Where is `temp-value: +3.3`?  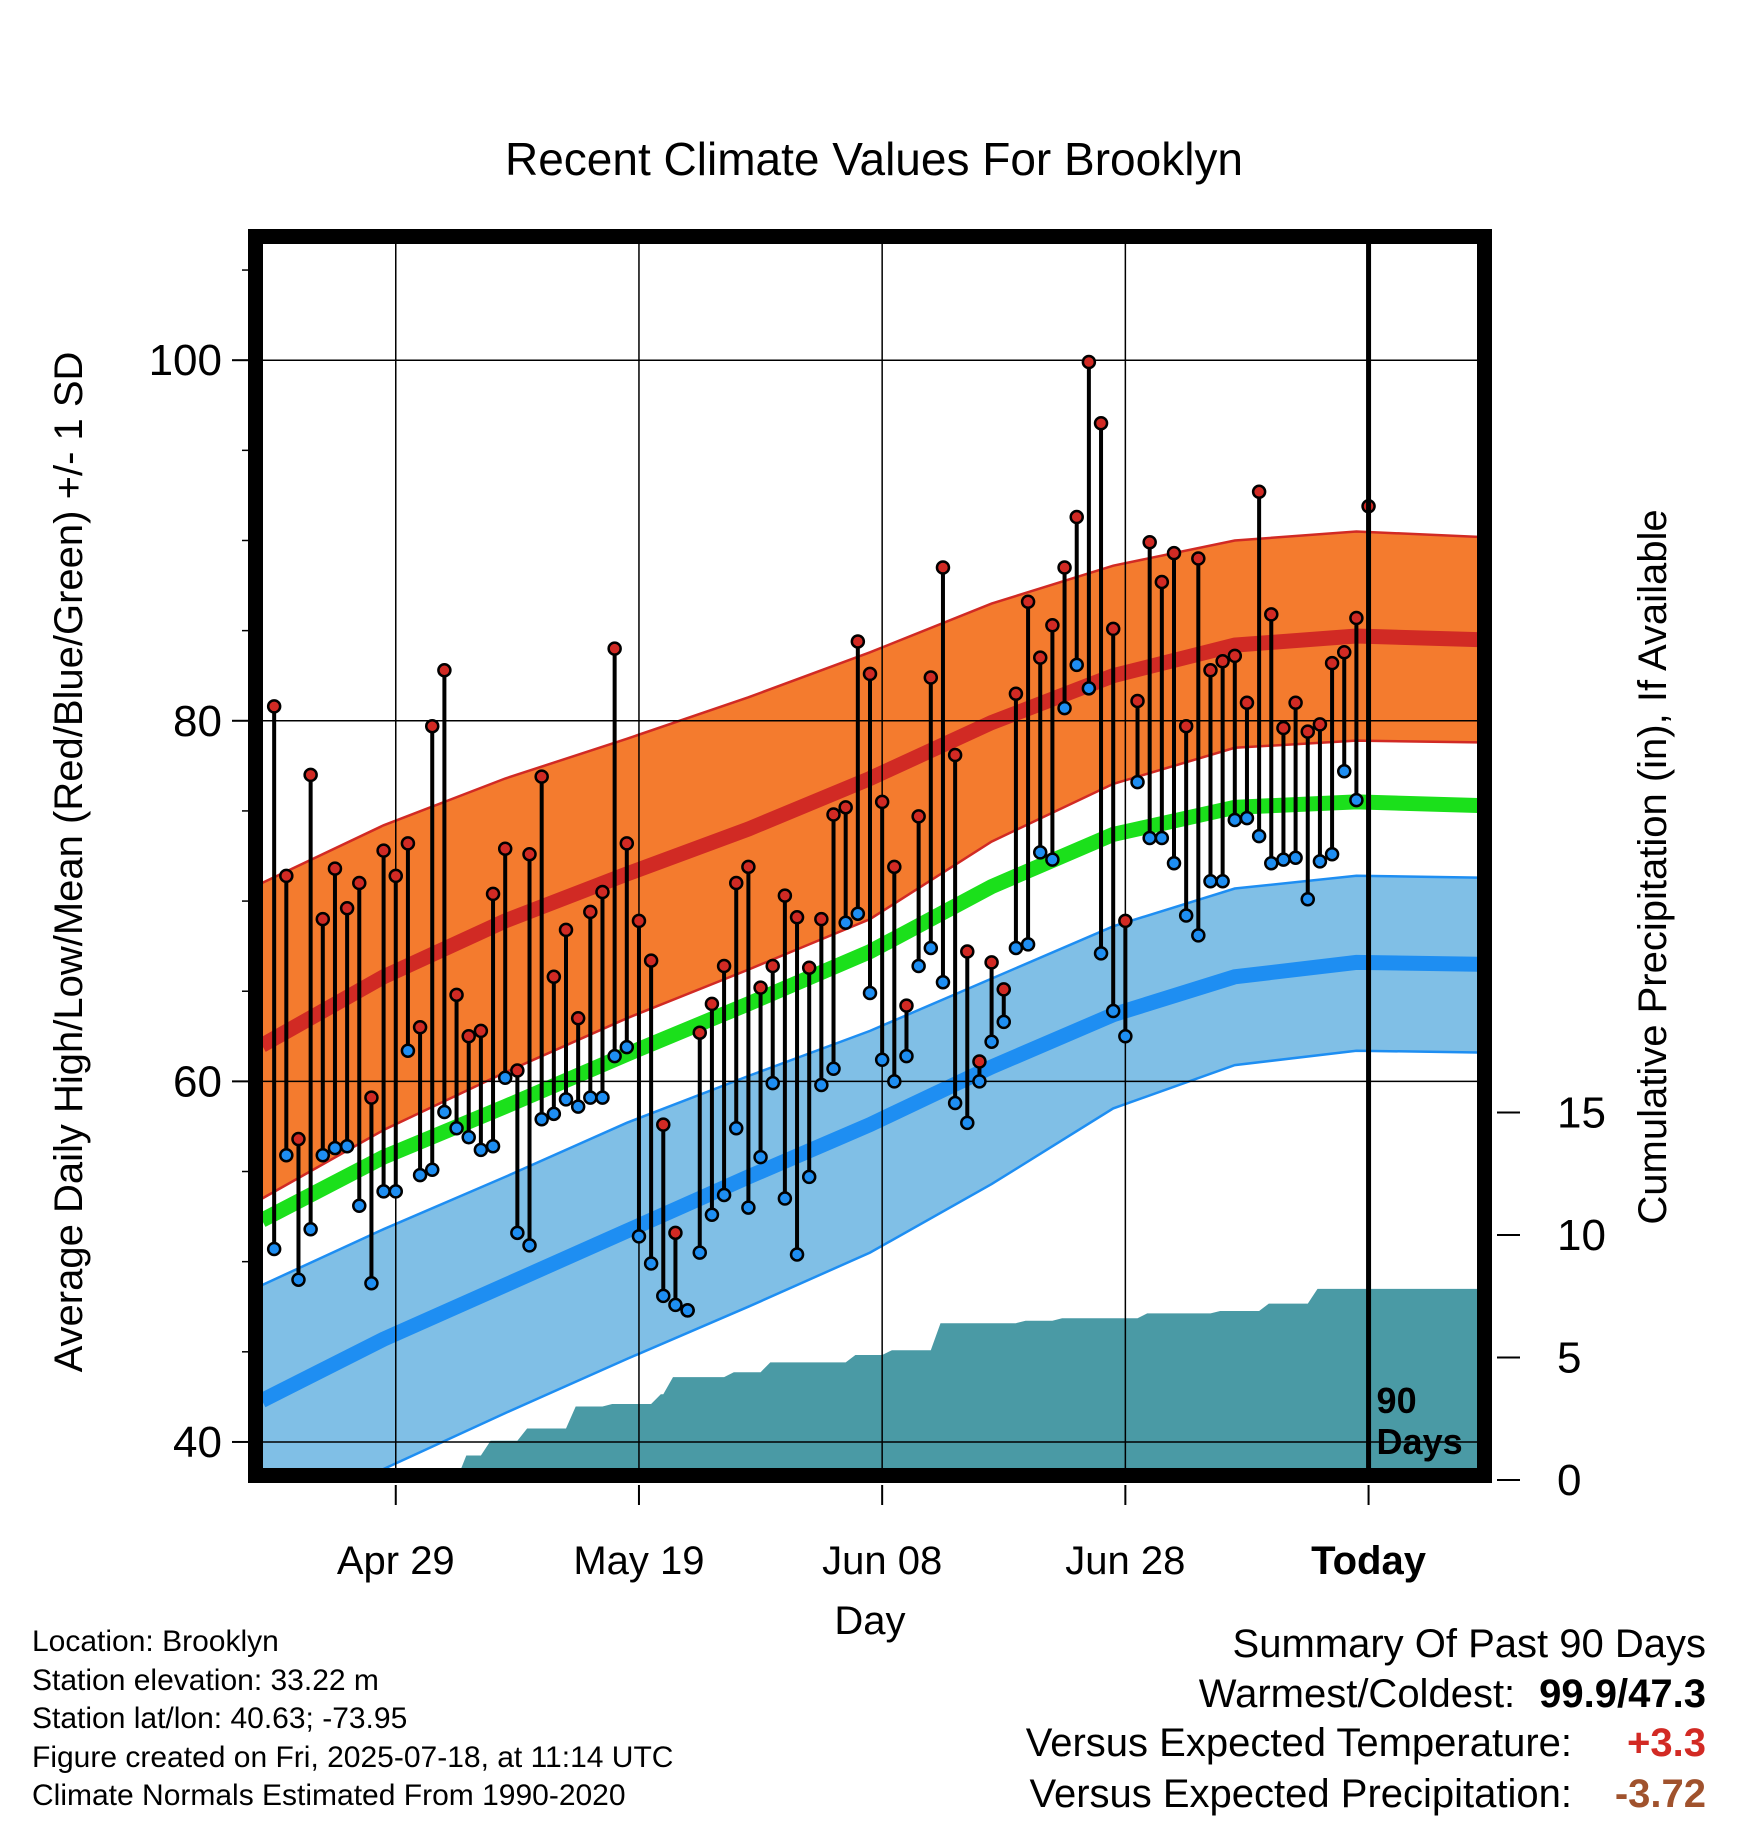
temp-value: +3.3 is located at coordinates (1666, 1743).